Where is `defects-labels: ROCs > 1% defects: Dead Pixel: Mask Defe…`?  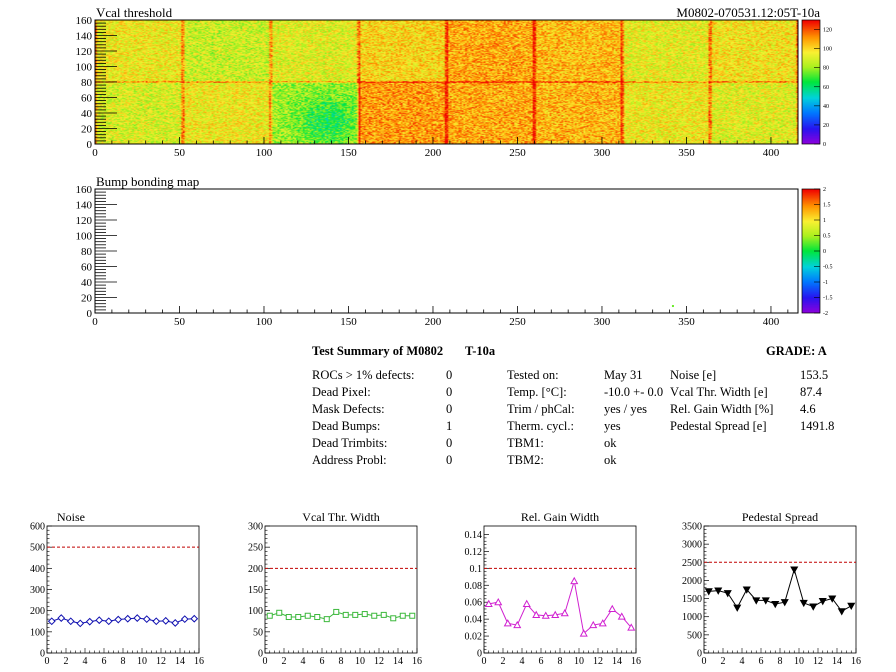 defects-labels: ROCs > 1% defects: Dead Pixel: Mask Defe… is located at coordinates (363, 418).